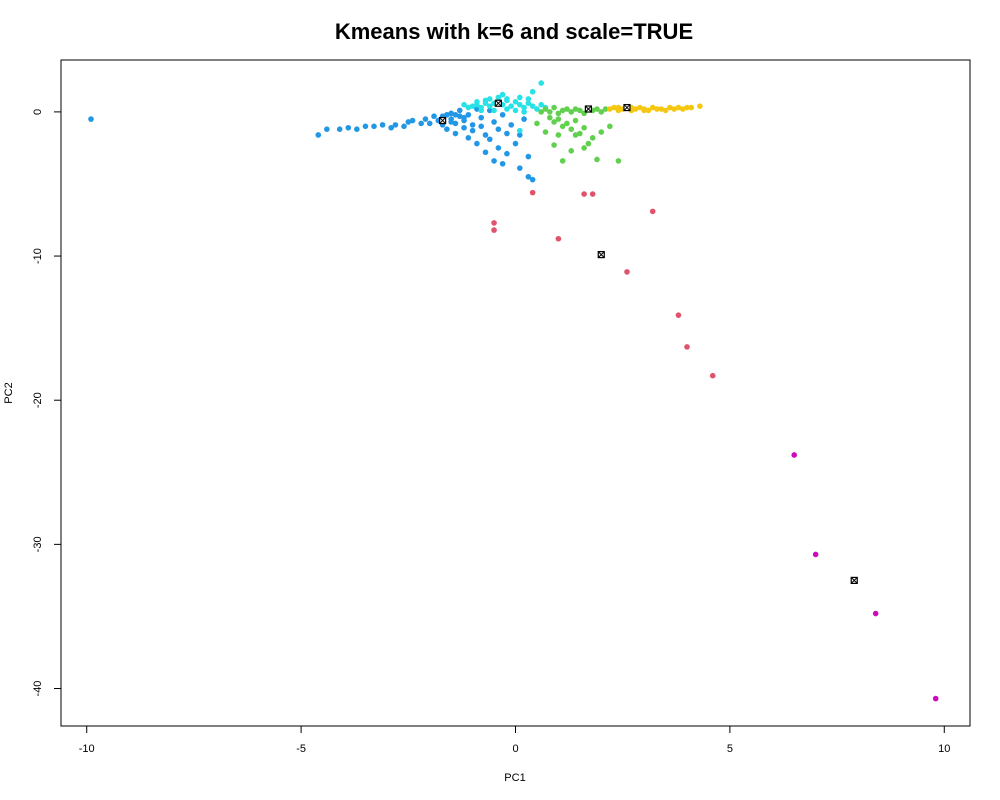 The width and height of the screenshot is (1000, 800). What do you see at coordinates (514, 778) in the screenshot?
I see `x-axis-label: PC1` at bounding box center [514, 778].